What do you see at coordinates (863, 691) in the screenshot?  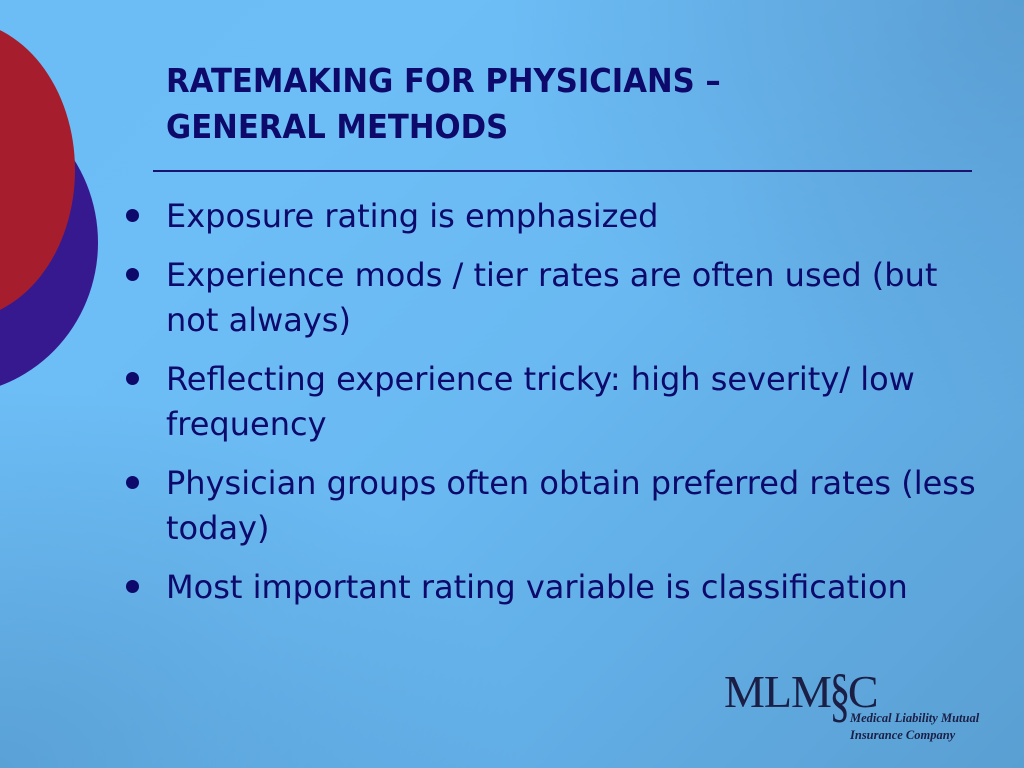 I see `logo-mark-right: C` at bounding box center [863, 691].